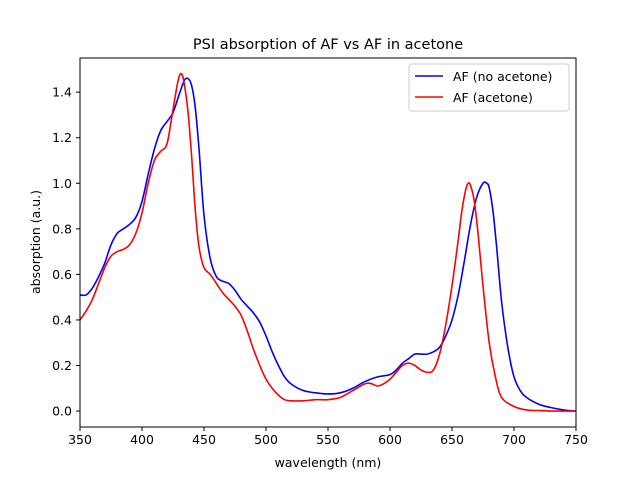 This screenshot has height=484, width=640. Describe the element at coordinates (452, 439) in the screenshot. I see `x-tick-label: 650` at that location.